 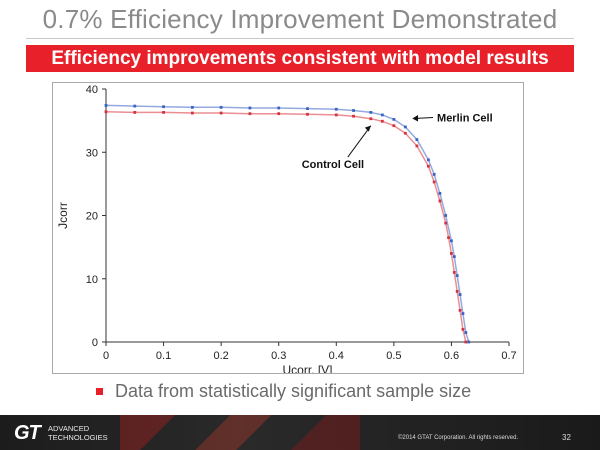 What do you see at coordinates (333, 165) in the screenshot?
I see `annotation-control-label: Control Cell` at bounding box center [333, 165].